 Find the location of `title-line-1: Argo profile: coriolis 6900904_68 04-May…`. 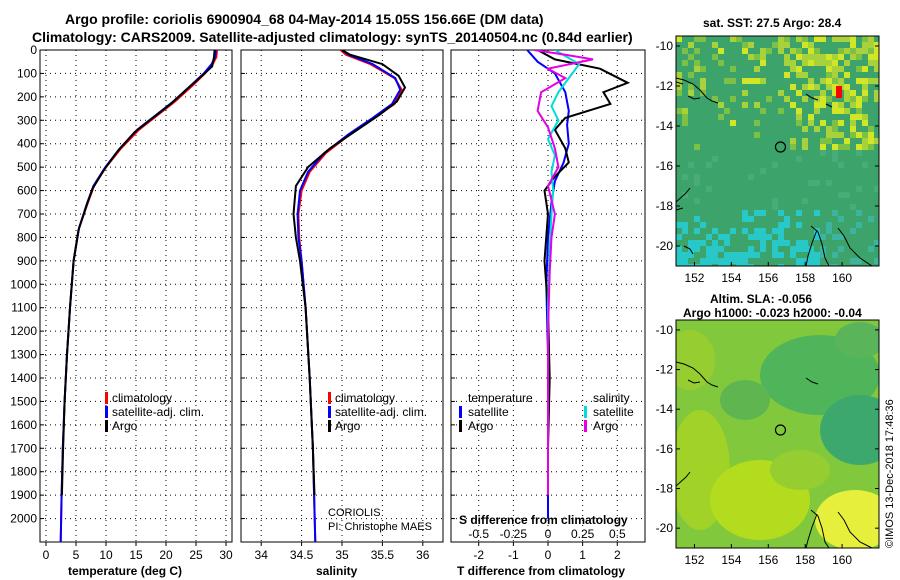

title-line-1: Argo profile: coriolis 6900904_68 04-May… is located at coordinates (304, 19).